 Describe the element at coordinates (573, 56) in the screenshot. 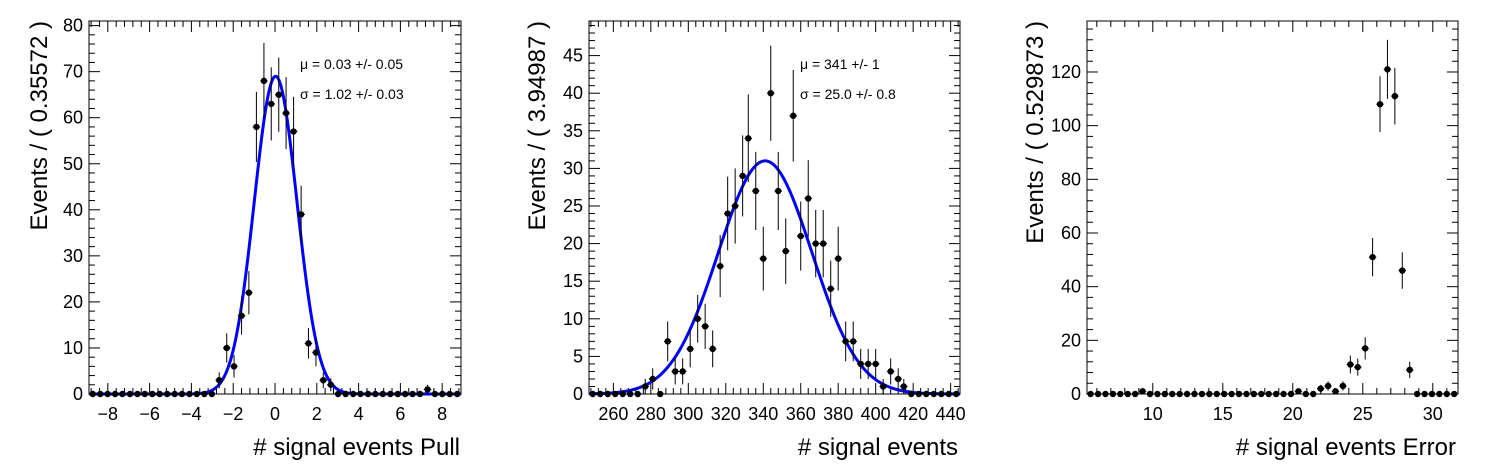

I see `y-tick-label: 45` at that location.